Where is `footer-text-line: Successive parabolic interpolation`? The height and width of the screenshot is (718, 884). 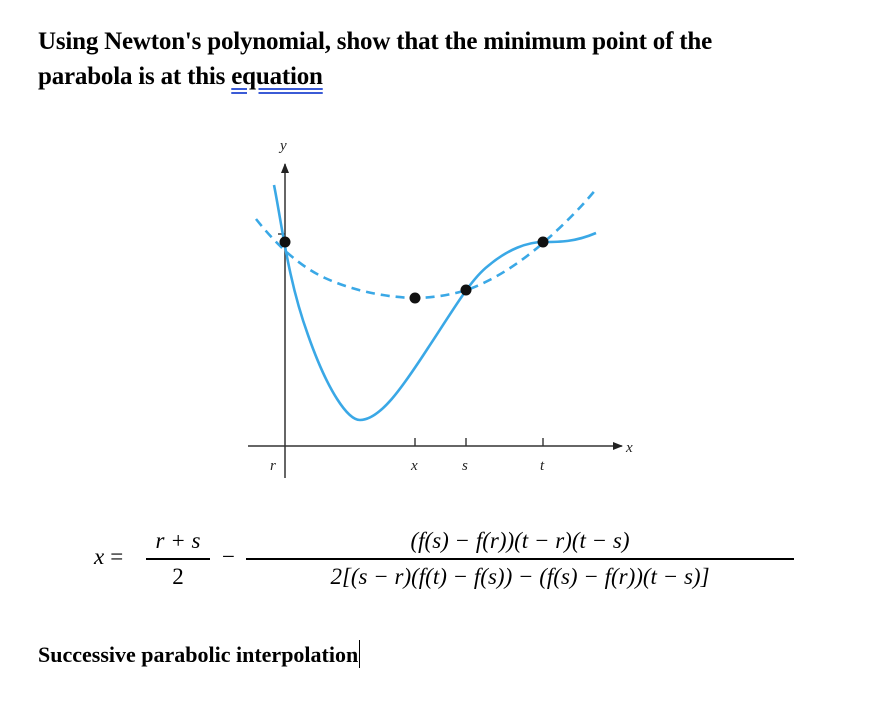
footer-text-line: Successive parabolic interpolation is located at coordinates (199, 654).